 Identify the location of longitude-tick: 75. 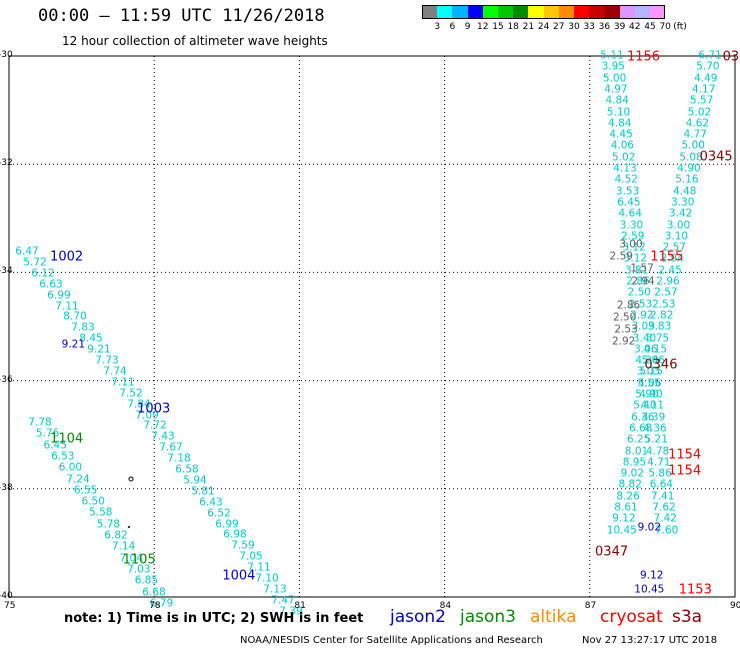
(10, 606).